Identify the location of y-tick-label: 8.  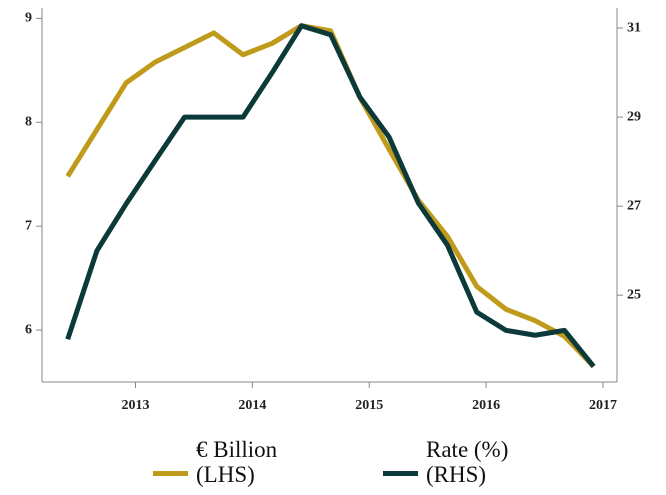
(28, 121).